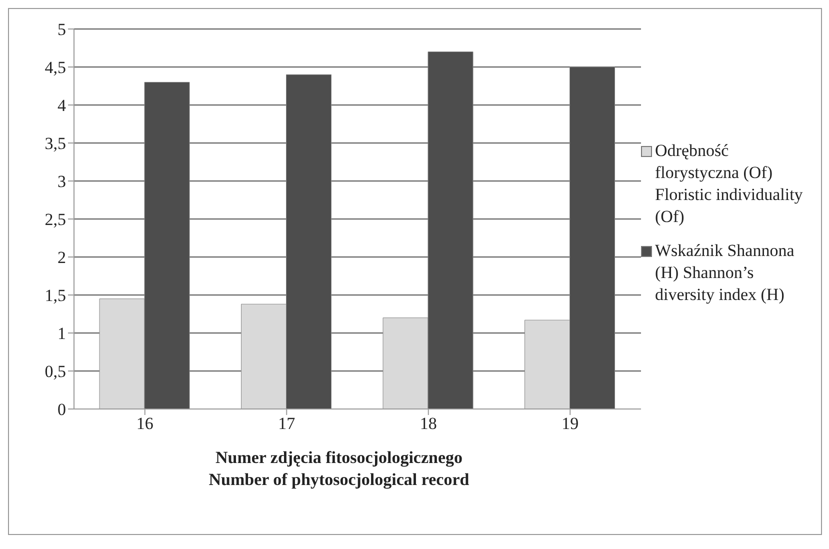  Describe the element at coordinates (725, 273) in the screenshot. I see `legend-label: Wskaźnik Shannona (H) Shannon’s diversity index (H)` at that location.